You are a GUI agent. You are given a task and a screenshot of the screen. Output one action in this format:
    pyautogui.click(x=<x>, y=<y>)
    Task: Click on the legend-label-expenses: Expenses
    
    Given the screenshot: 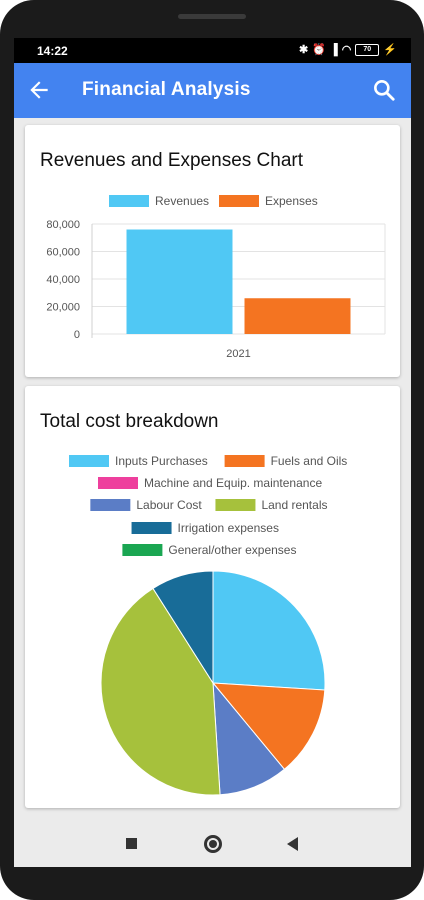 What is the action you would take?
    pyautogui.click(x=291, y=201)
    